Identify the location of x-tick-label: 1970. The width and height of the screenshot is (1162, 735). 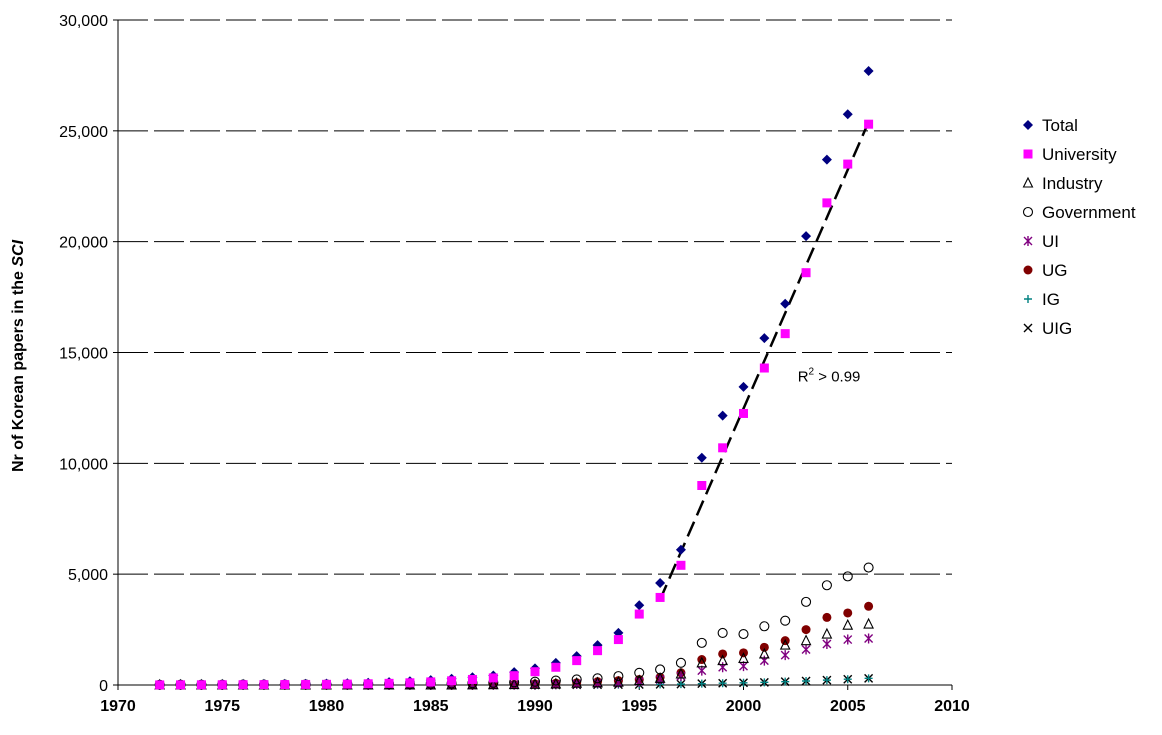
(118, 706).